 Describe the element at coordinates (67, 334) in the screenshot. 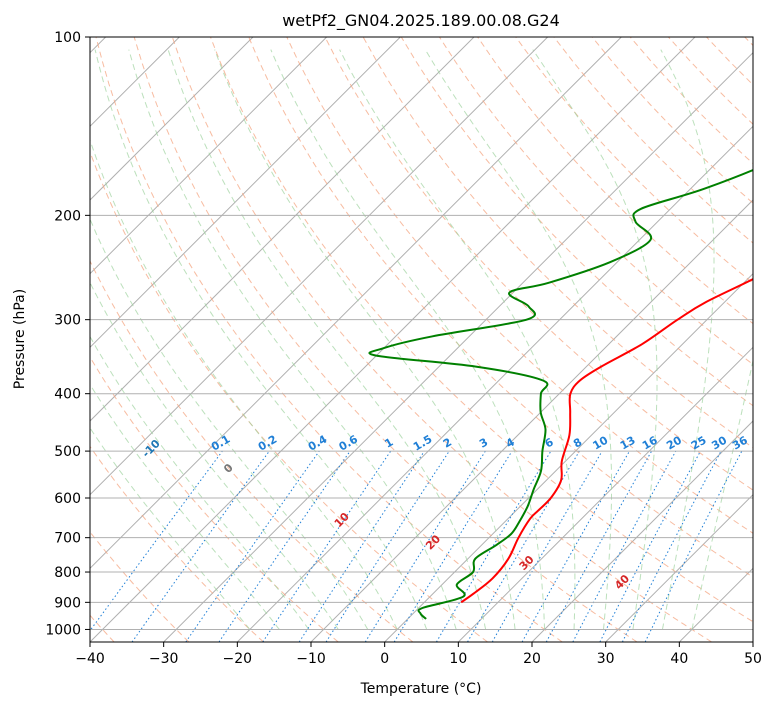

I see `y-axis: 100 200 300 400 500 600 700 800 900 1000` at that location.